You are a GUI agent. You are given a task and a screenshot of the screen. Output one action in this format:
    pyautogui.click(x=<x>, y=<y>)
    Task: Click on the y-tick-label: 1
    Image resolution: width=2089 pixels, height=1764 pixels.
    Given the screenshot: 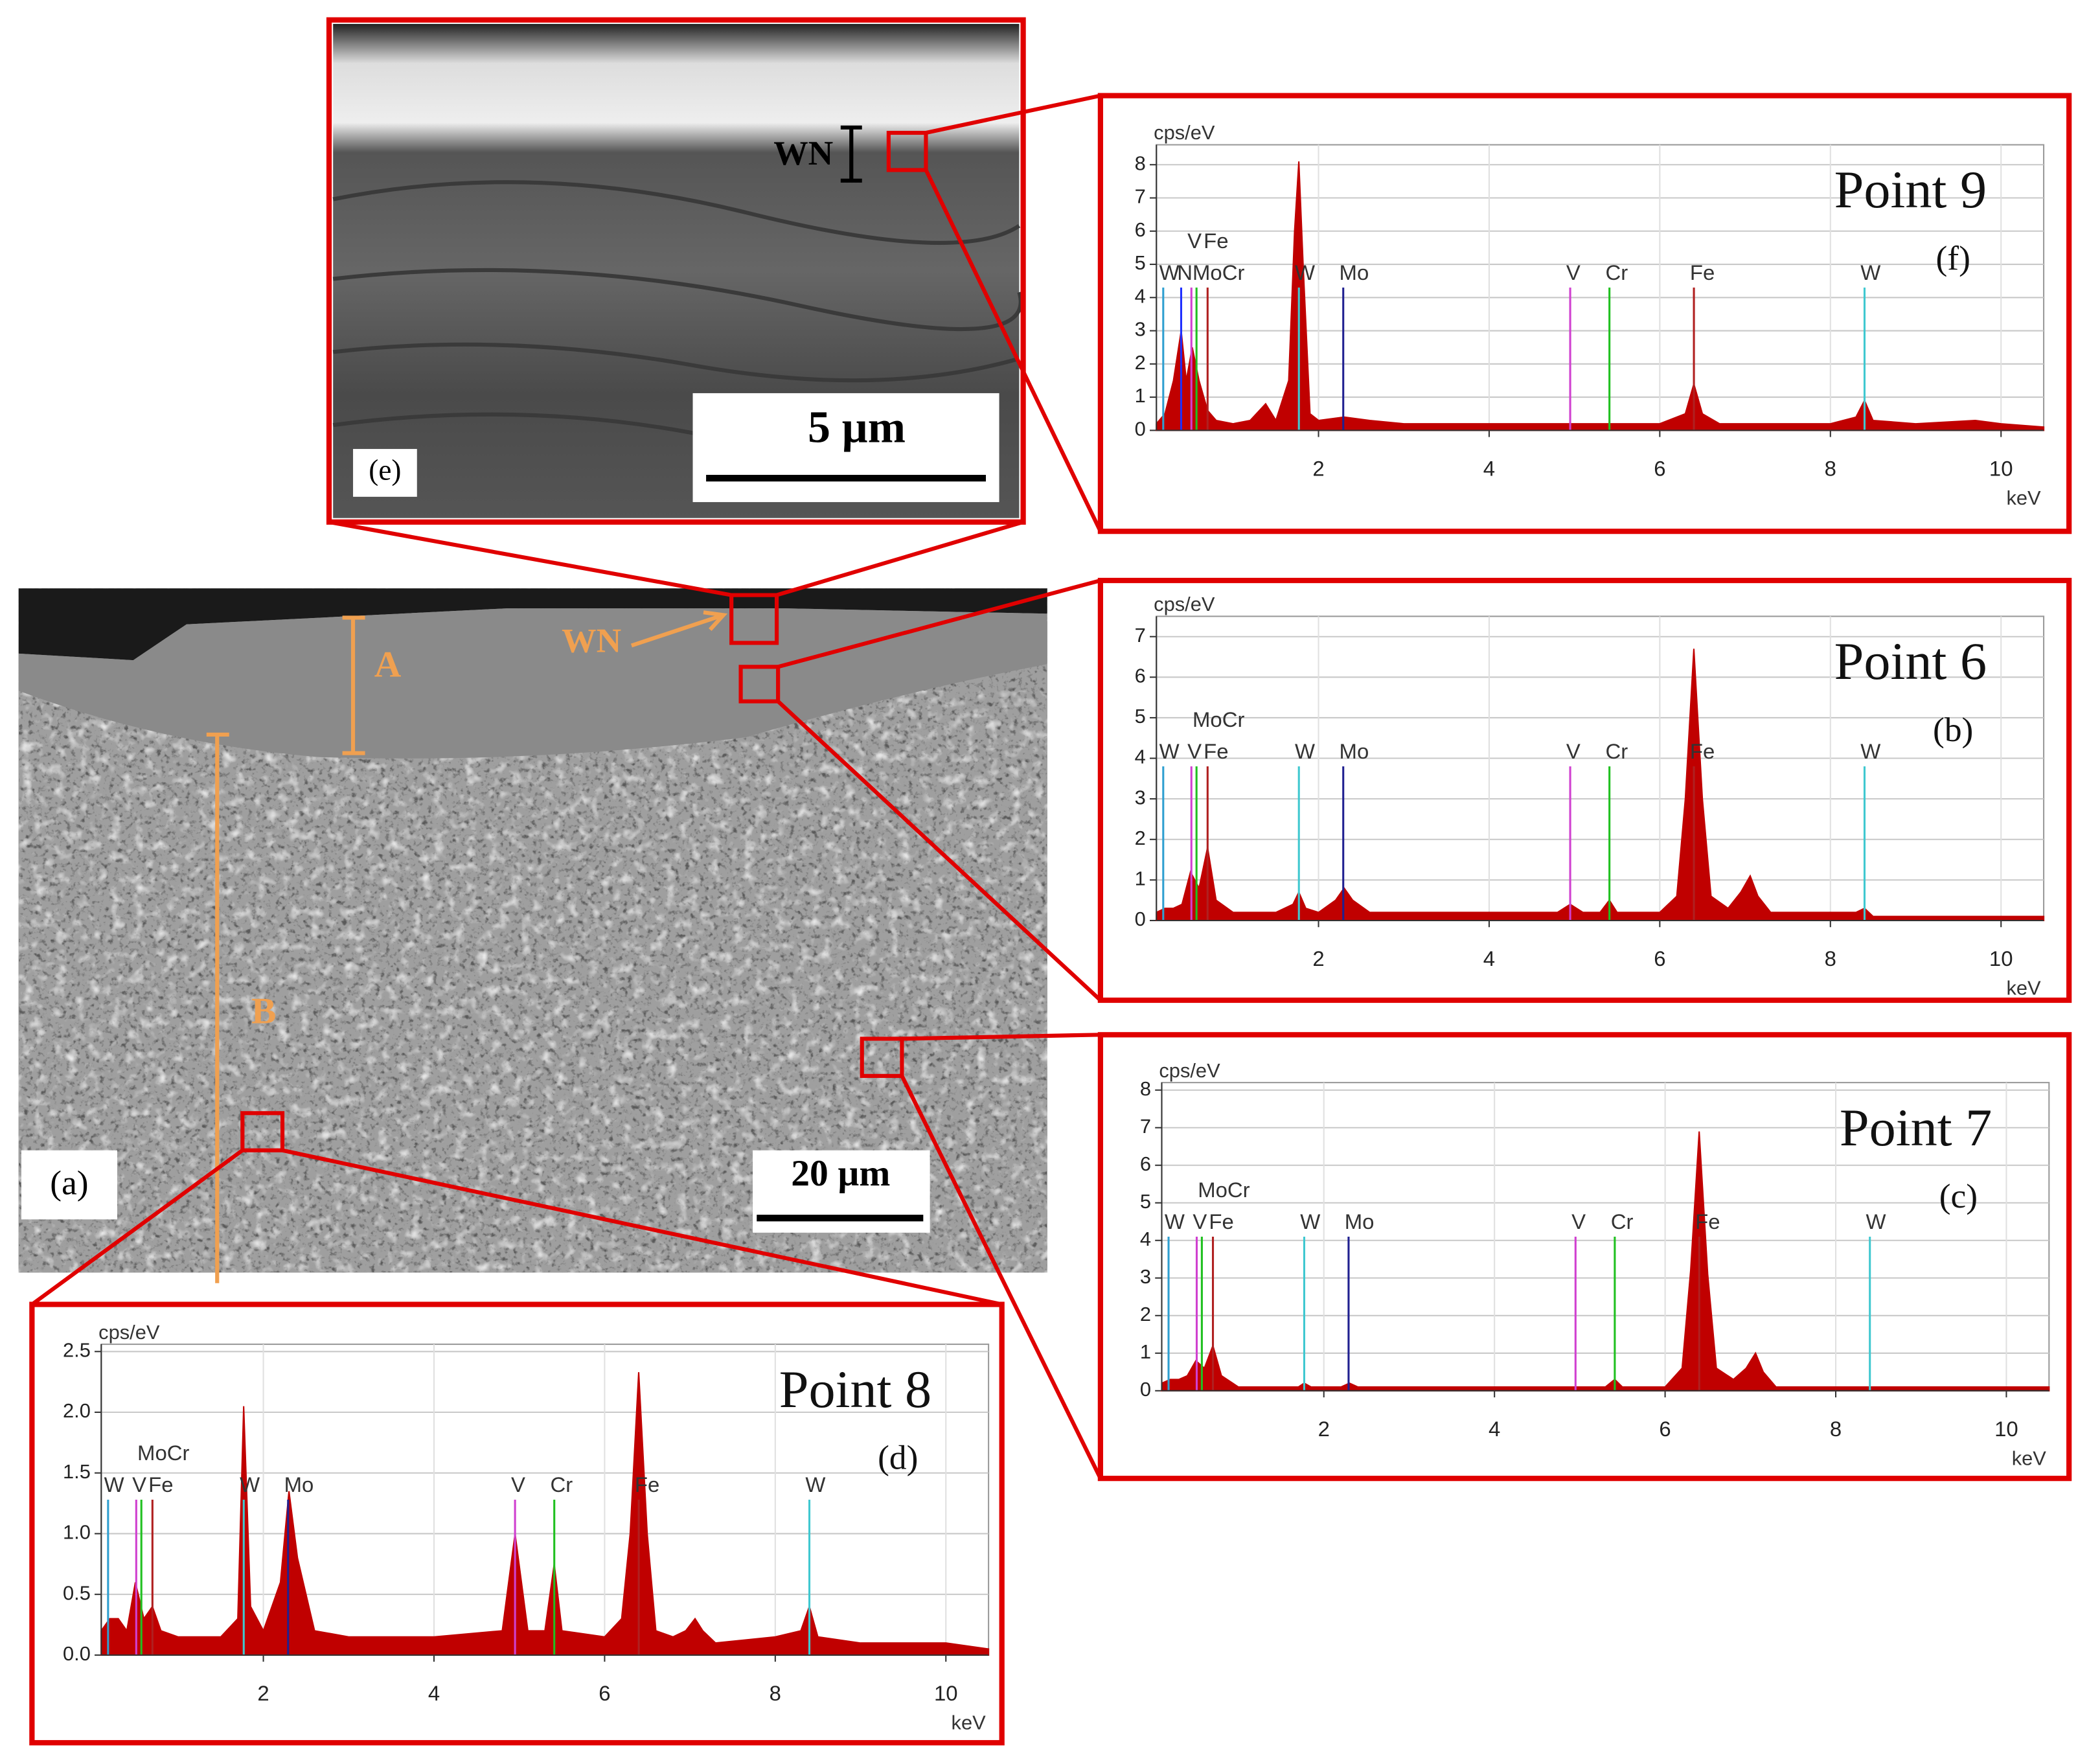 What is the action you would take?
    pyautogui.click(x=1140, y=878)
    